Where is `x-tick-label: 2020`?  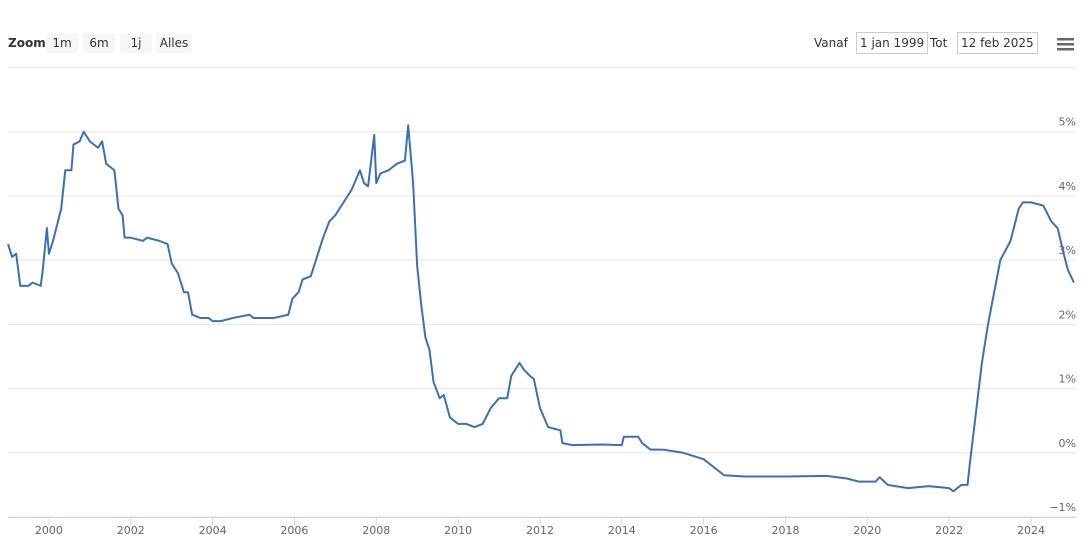 x-tick-label: 2020 is located at coordinates (867, 530).